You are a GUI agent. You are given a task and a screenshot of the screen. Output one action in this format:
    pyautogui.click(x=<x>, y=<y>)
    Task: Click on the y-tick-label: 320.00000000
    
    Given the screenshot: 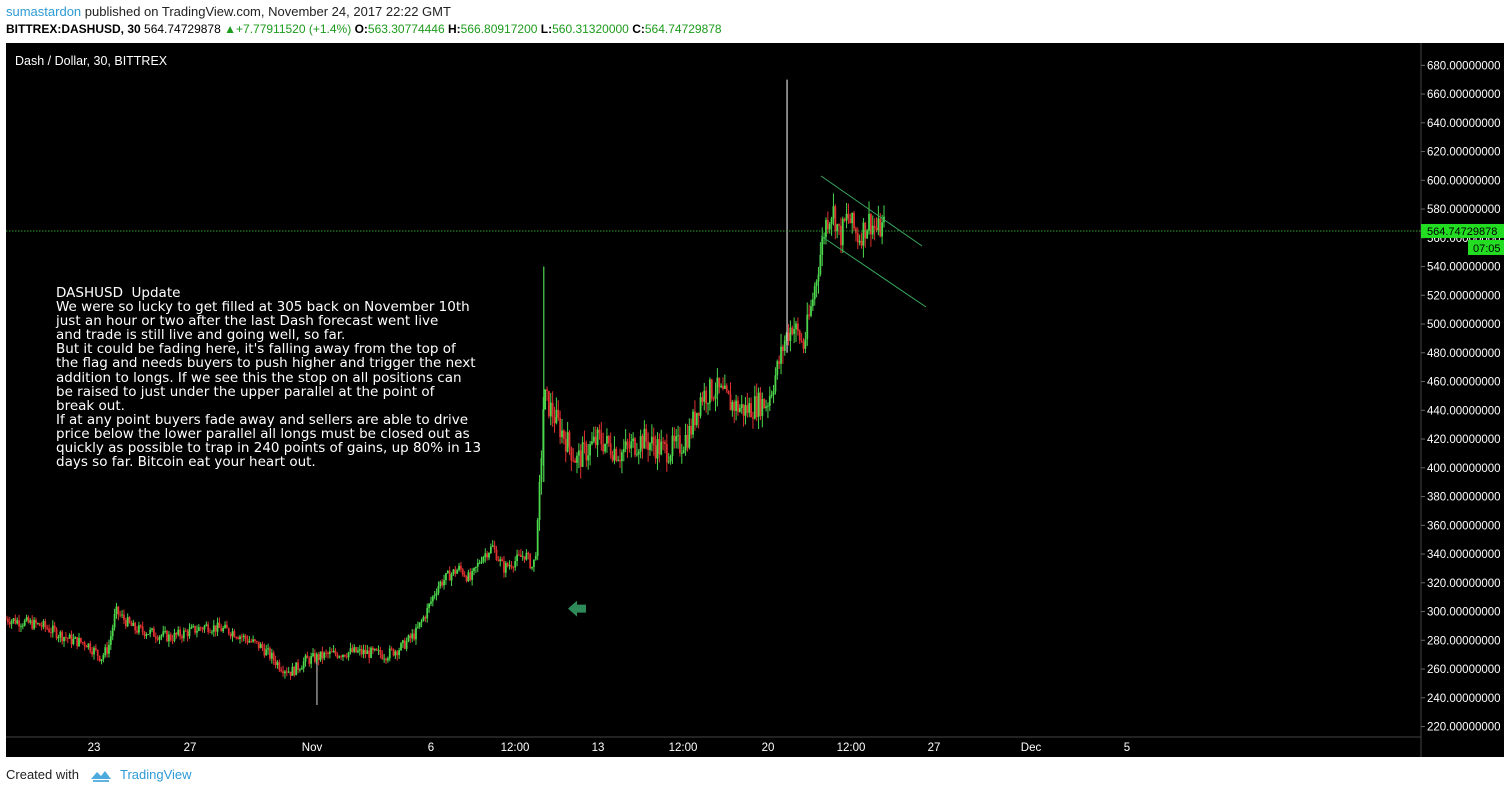 What is the action you would take?
    pyautogui.click(x=1464, y=584)
    